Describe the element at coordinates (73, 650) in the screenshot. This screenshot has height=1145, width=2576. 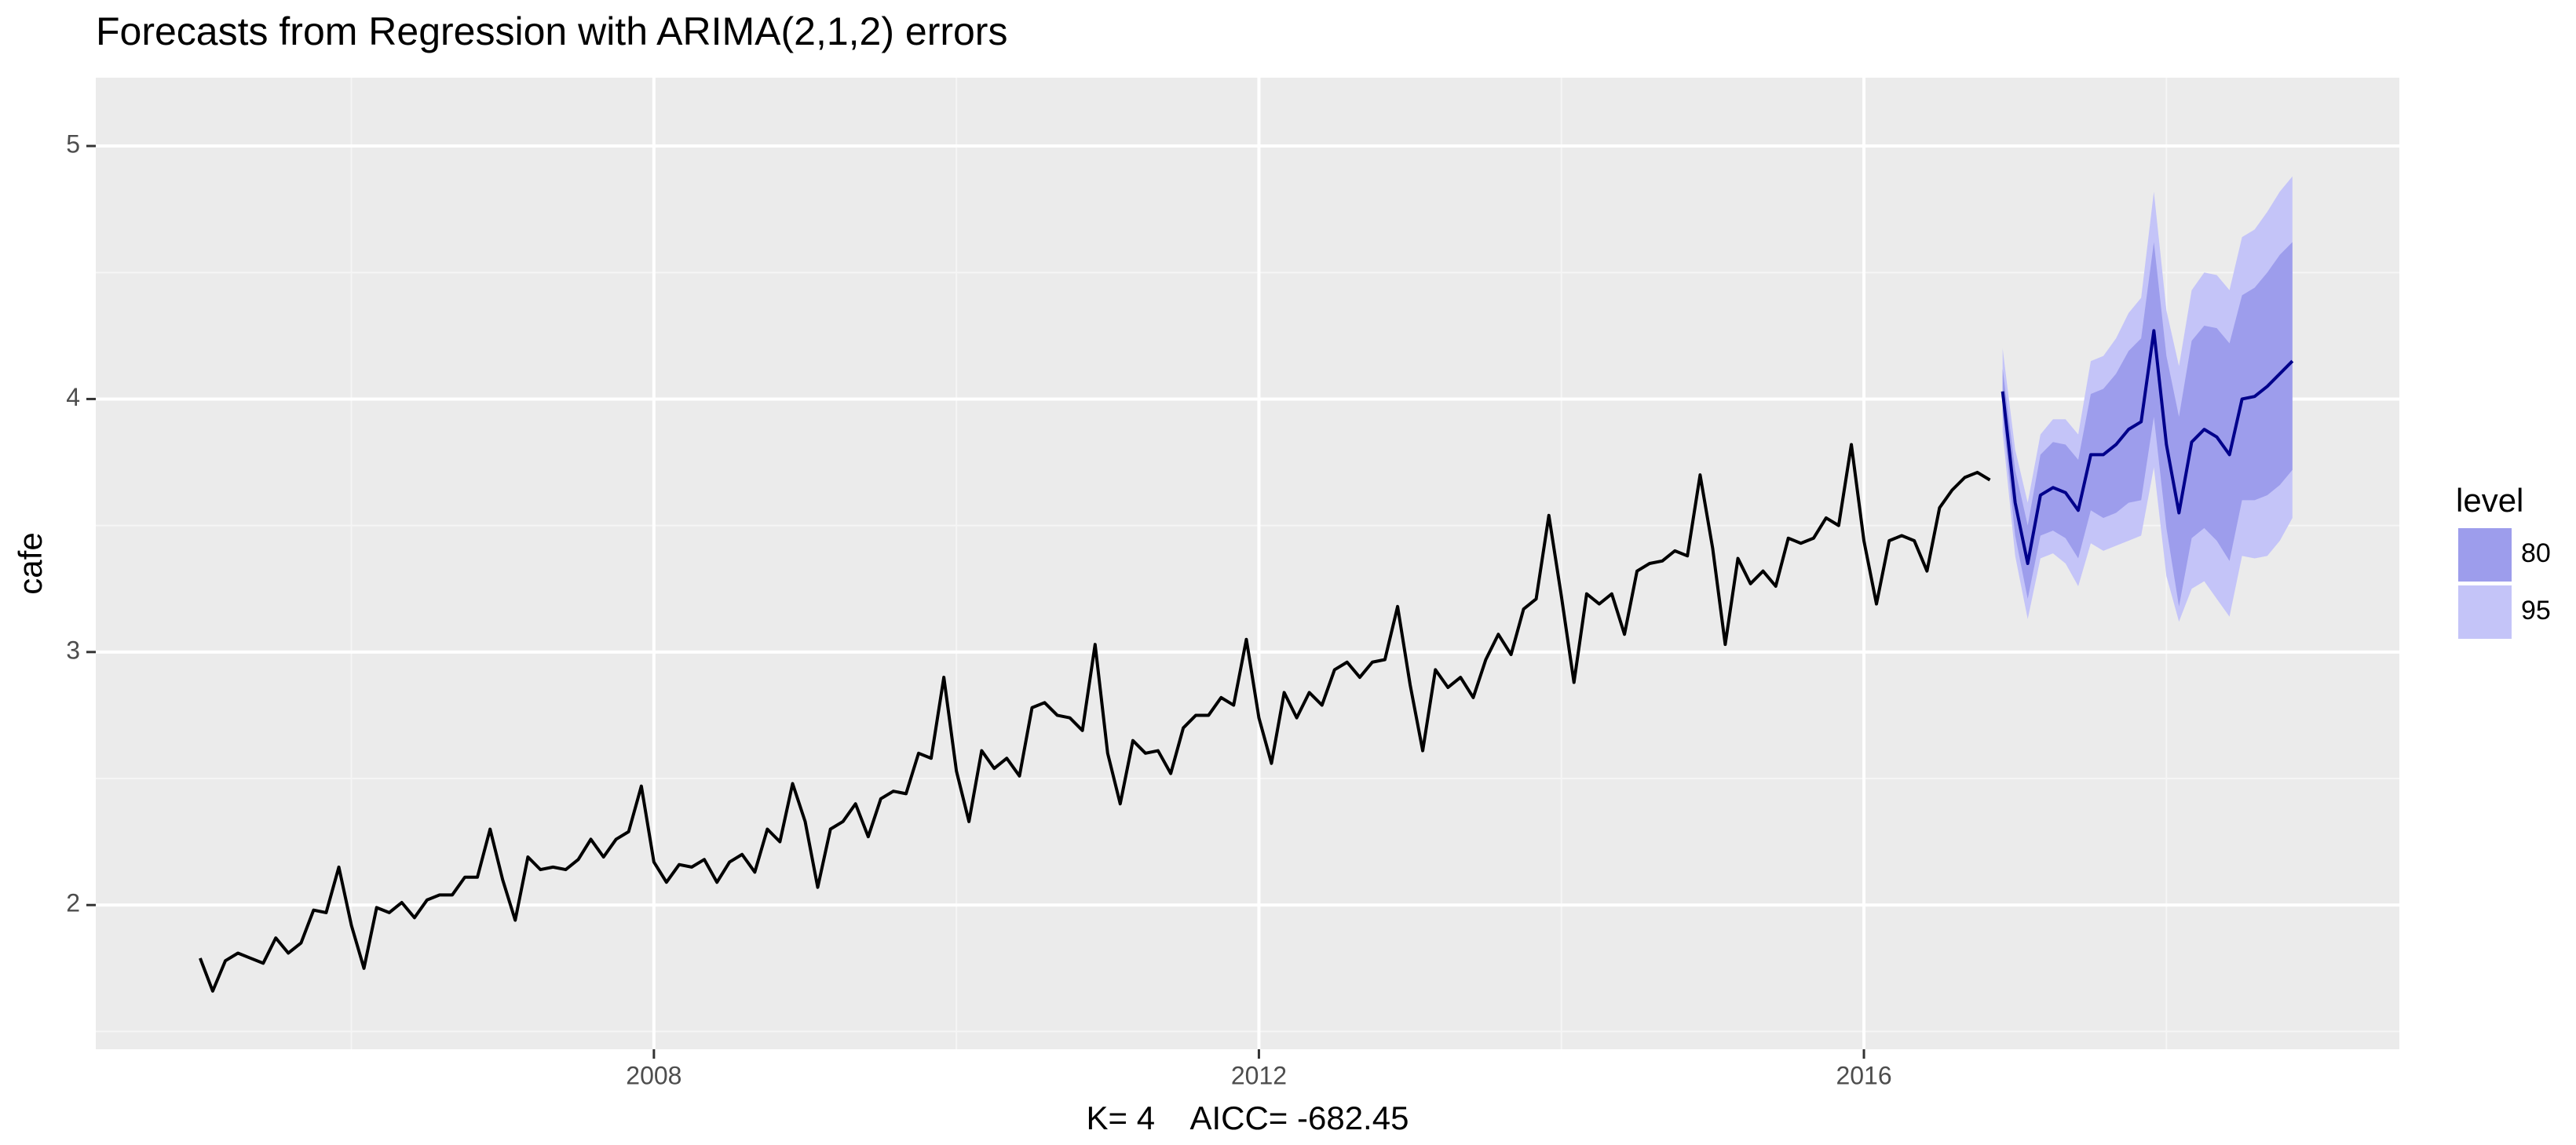
I see `y-tick-label: 3` at that location.